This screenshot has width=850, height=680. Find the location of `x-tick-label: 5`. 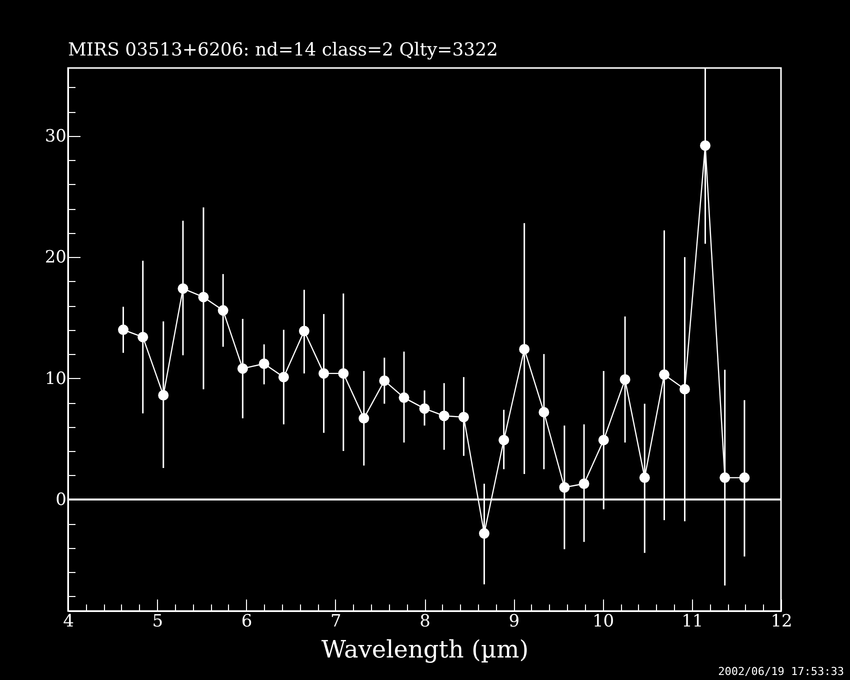

x-tick-label: 5 is located at coordinates (158, 622).